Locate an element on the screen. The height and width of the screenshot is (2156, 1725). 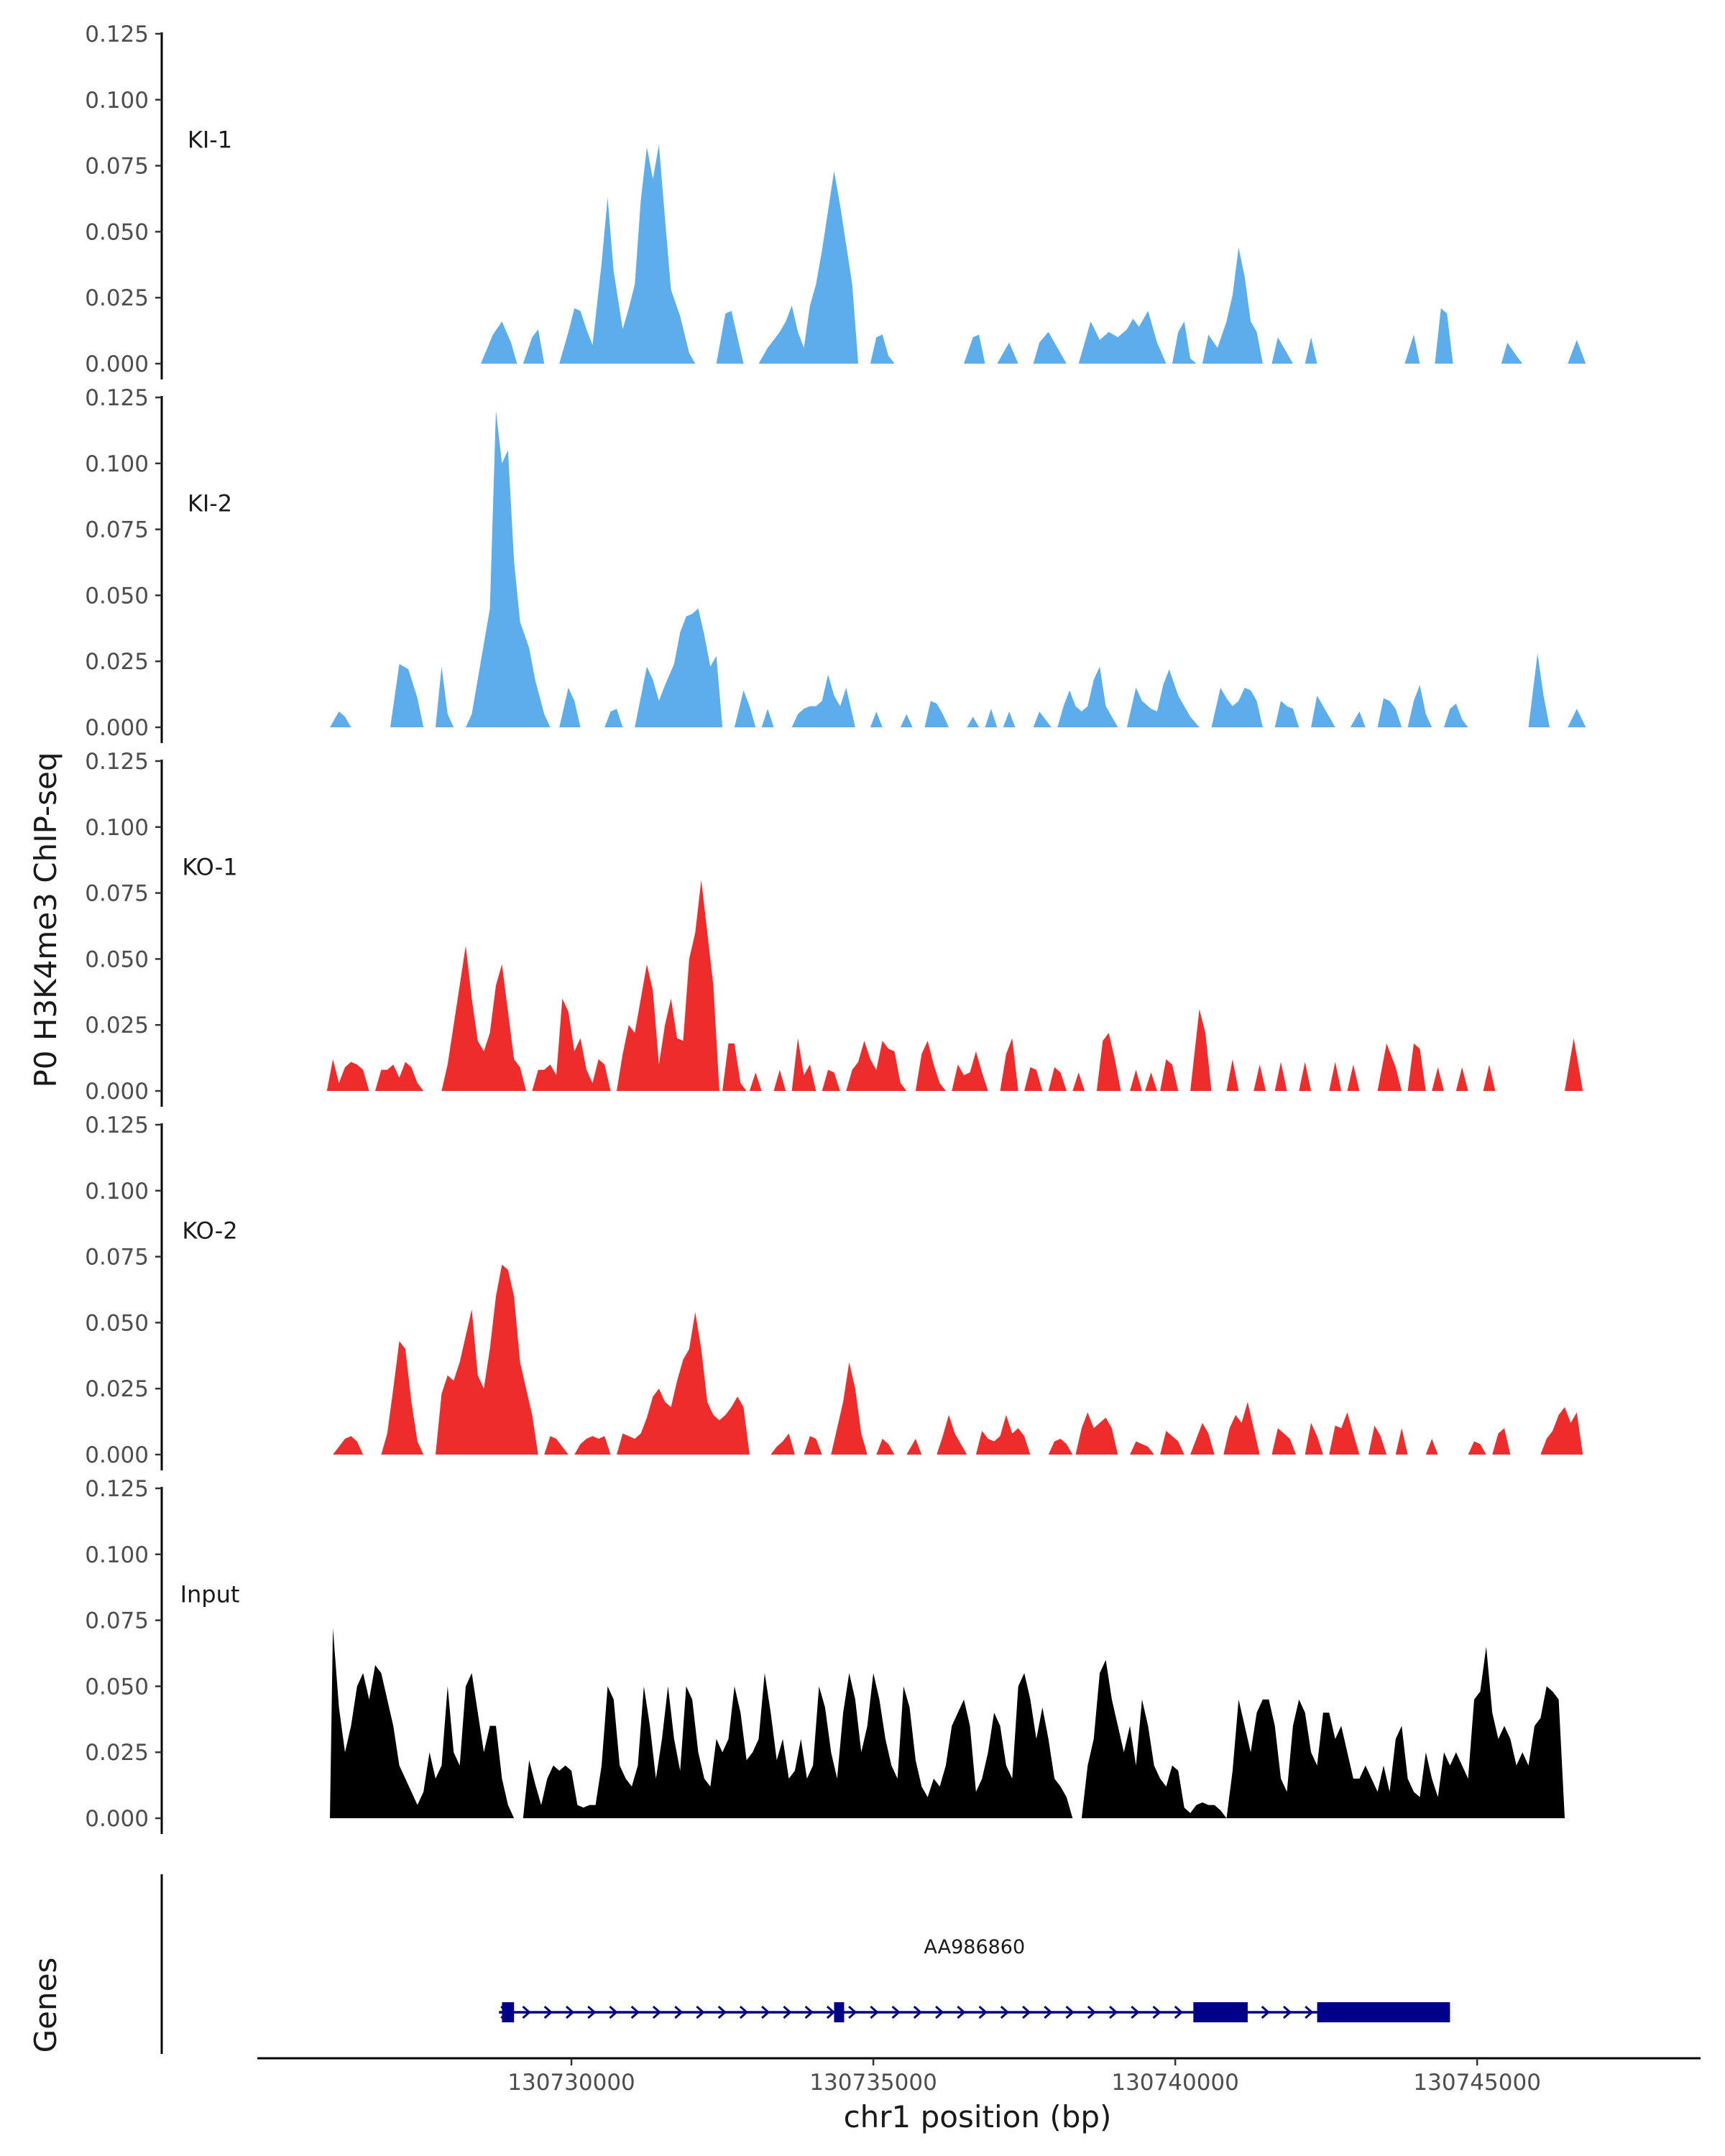
x-tick-label: 130730000 is located at coordinates (571, 2083).